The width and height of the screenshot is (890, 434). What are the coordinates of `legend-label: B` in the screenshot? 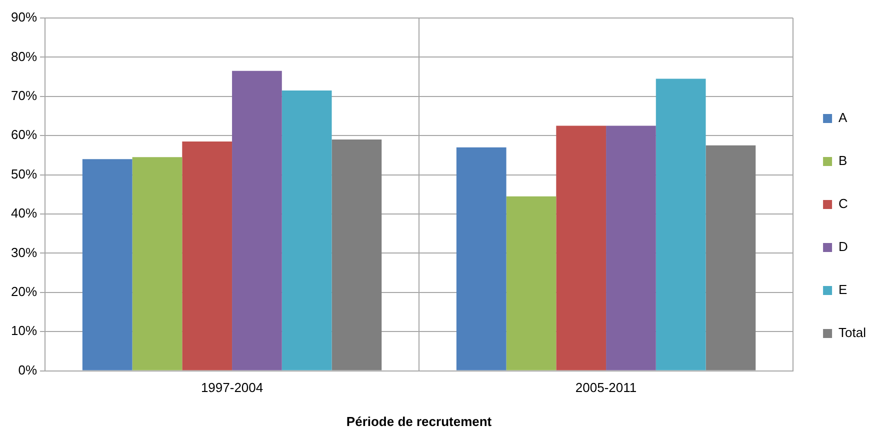 It's located at (843, 160).